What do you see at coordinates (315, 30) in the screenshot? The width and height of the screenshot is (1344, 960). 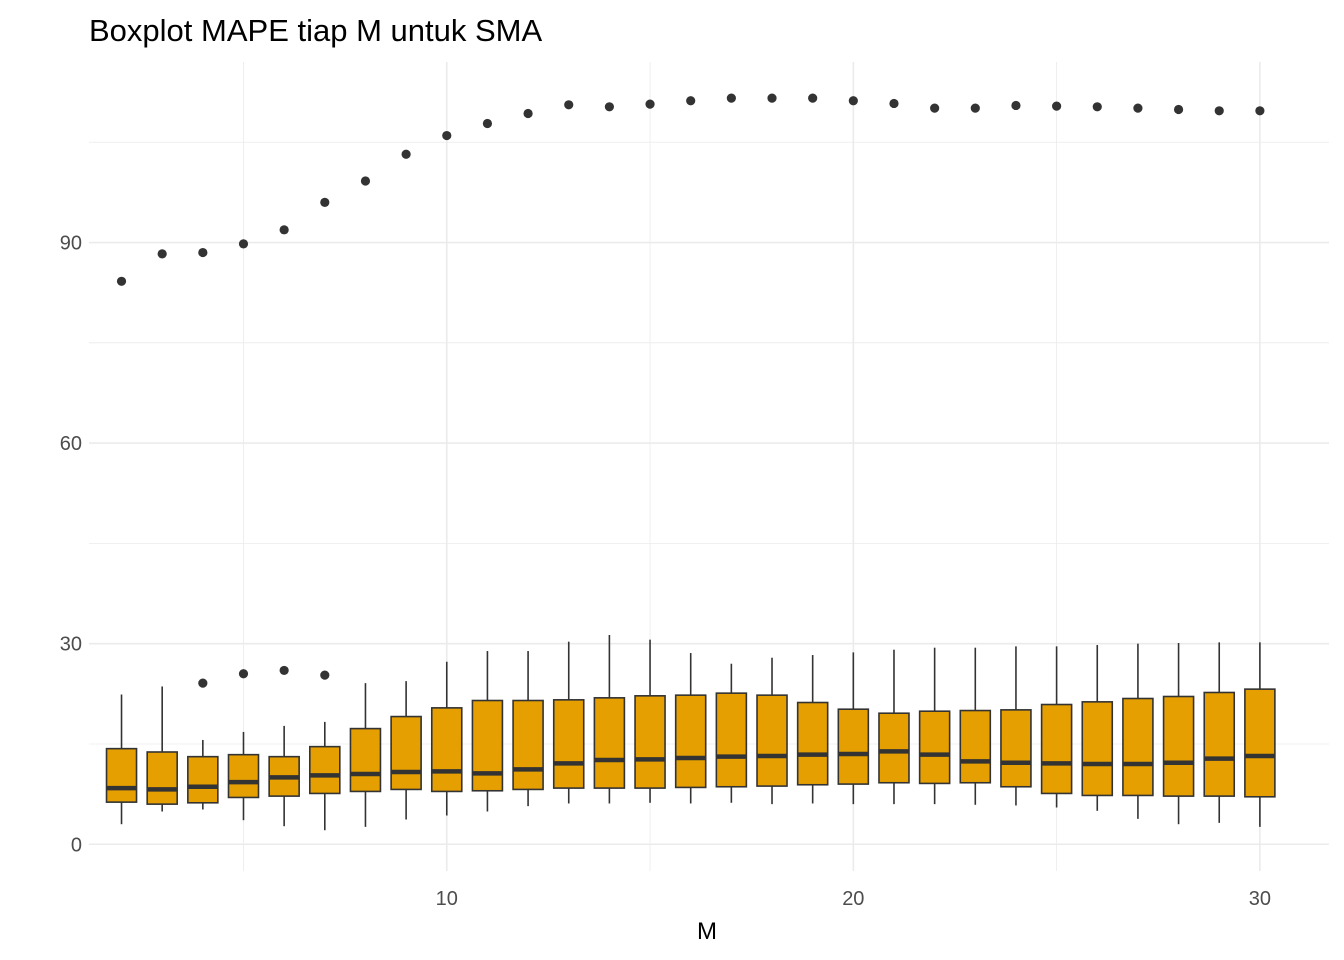 I see `chart-title: Boxplot MAPE tiap M untuk SMA` at bounding box center [315, 30].